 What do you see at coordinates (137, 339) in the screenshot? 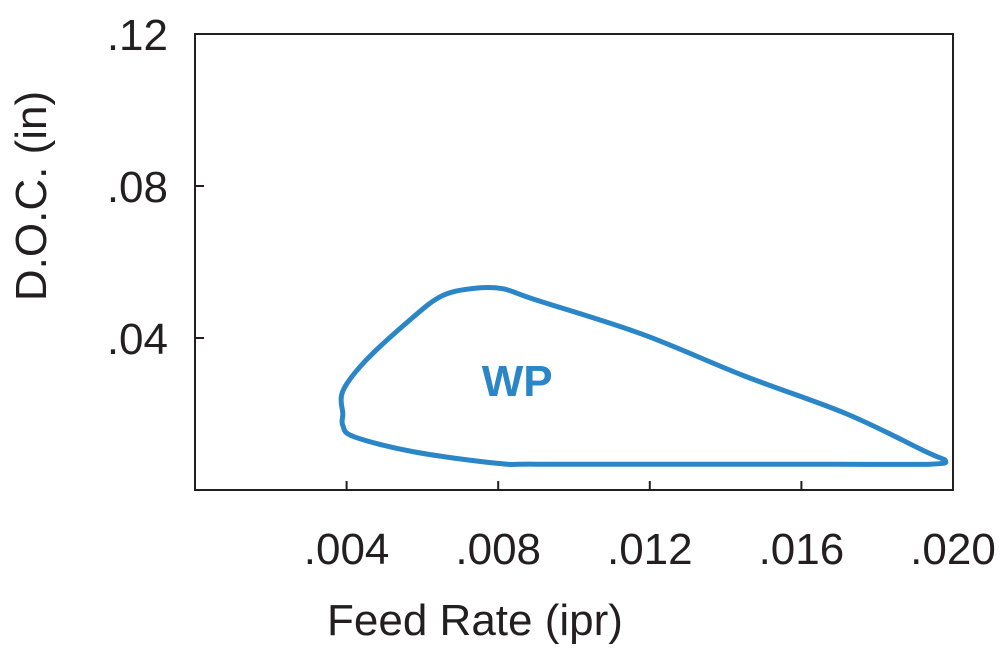
I see `y-tick-label: .04` at bounding box center [137, 339].